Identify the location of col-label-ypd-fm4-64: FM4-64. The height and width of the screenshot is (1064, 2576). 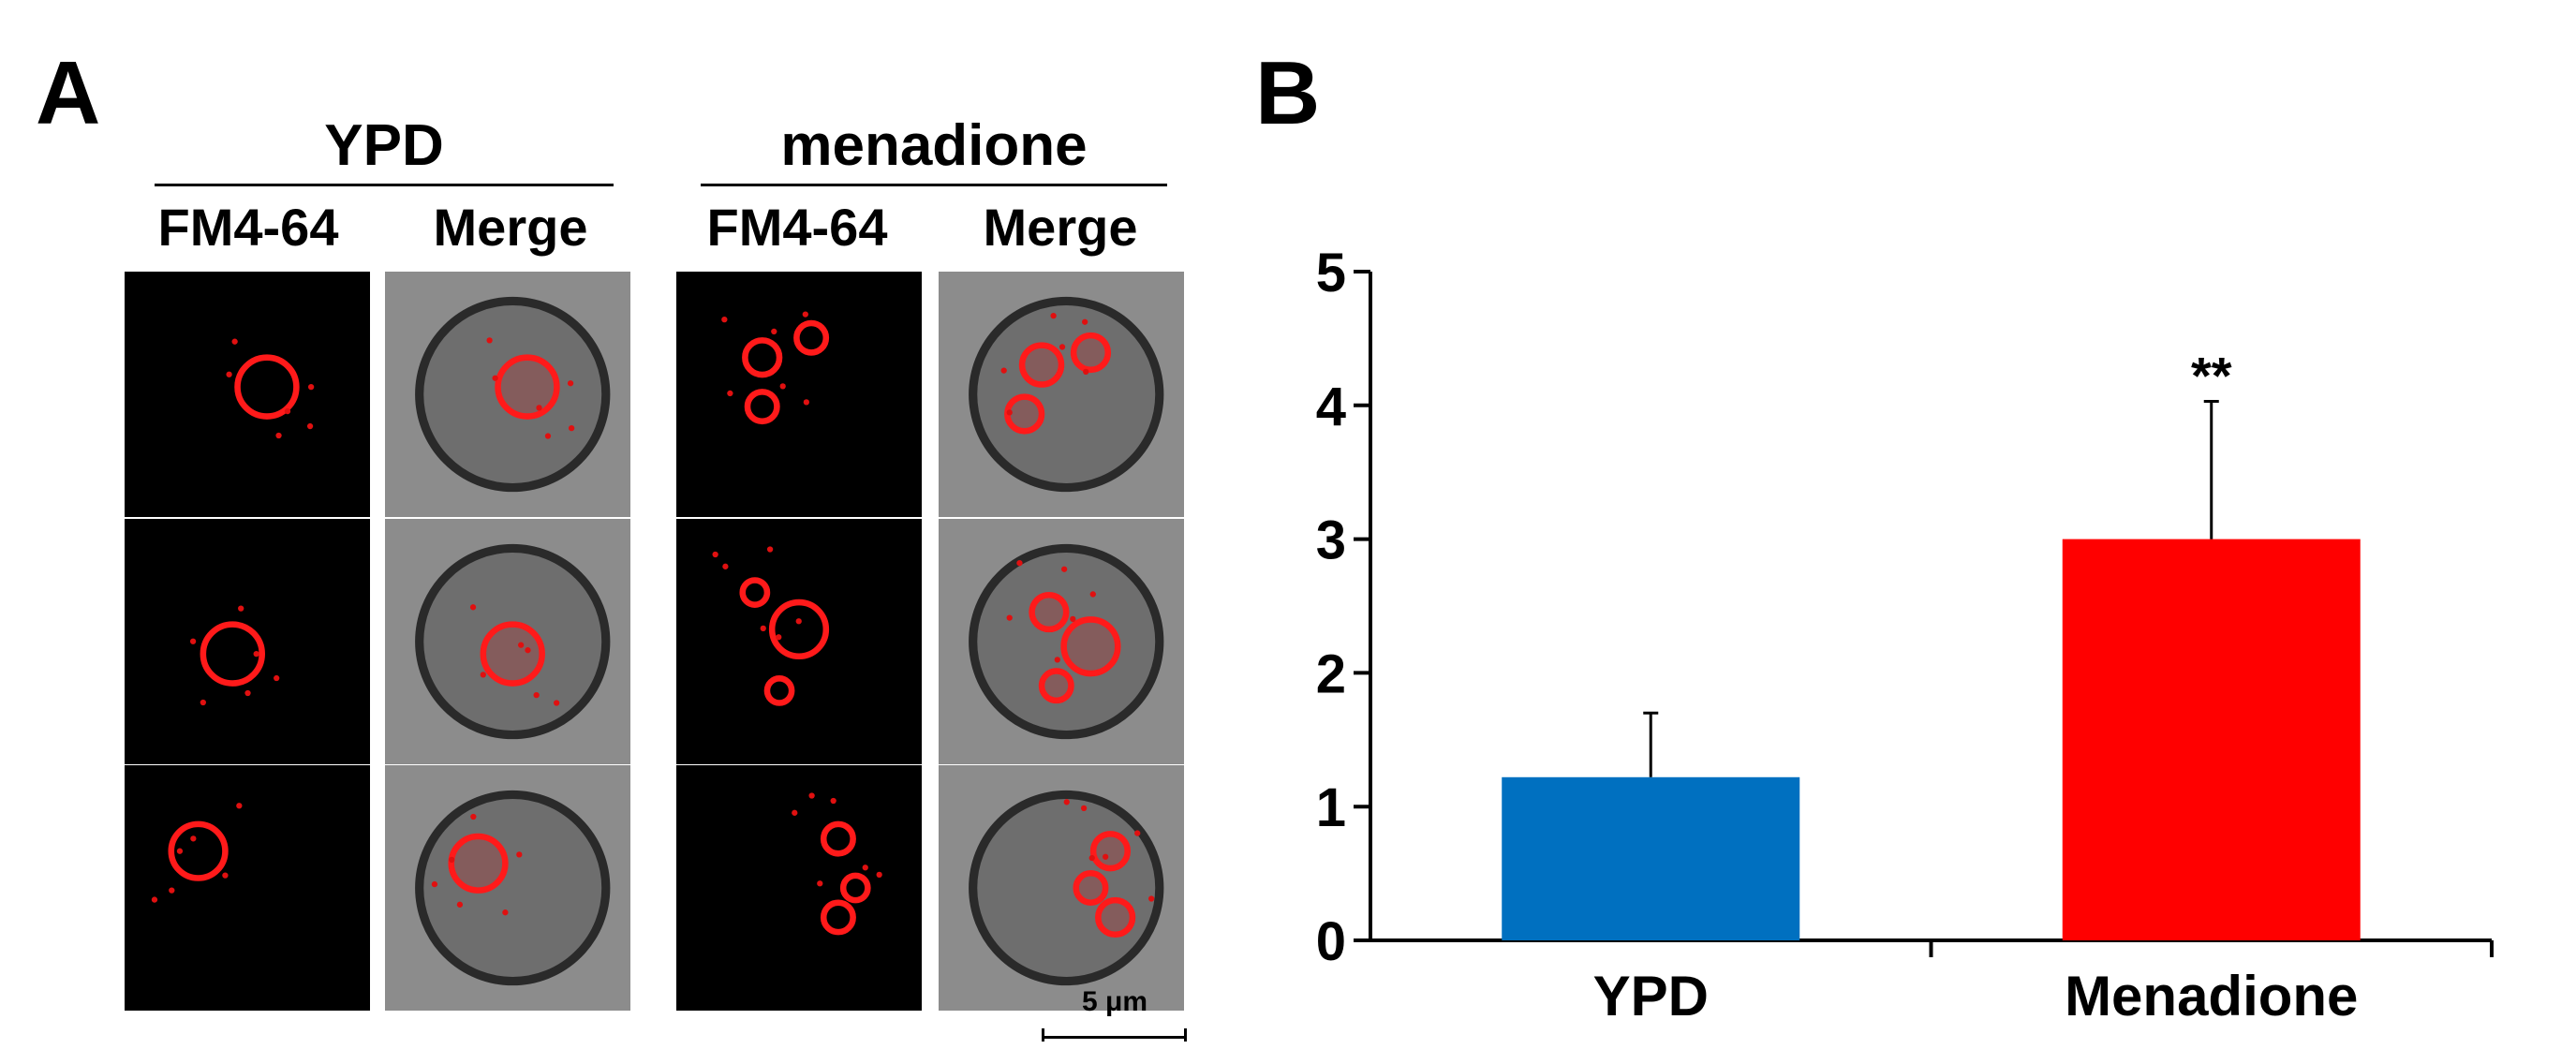
(248, 228).